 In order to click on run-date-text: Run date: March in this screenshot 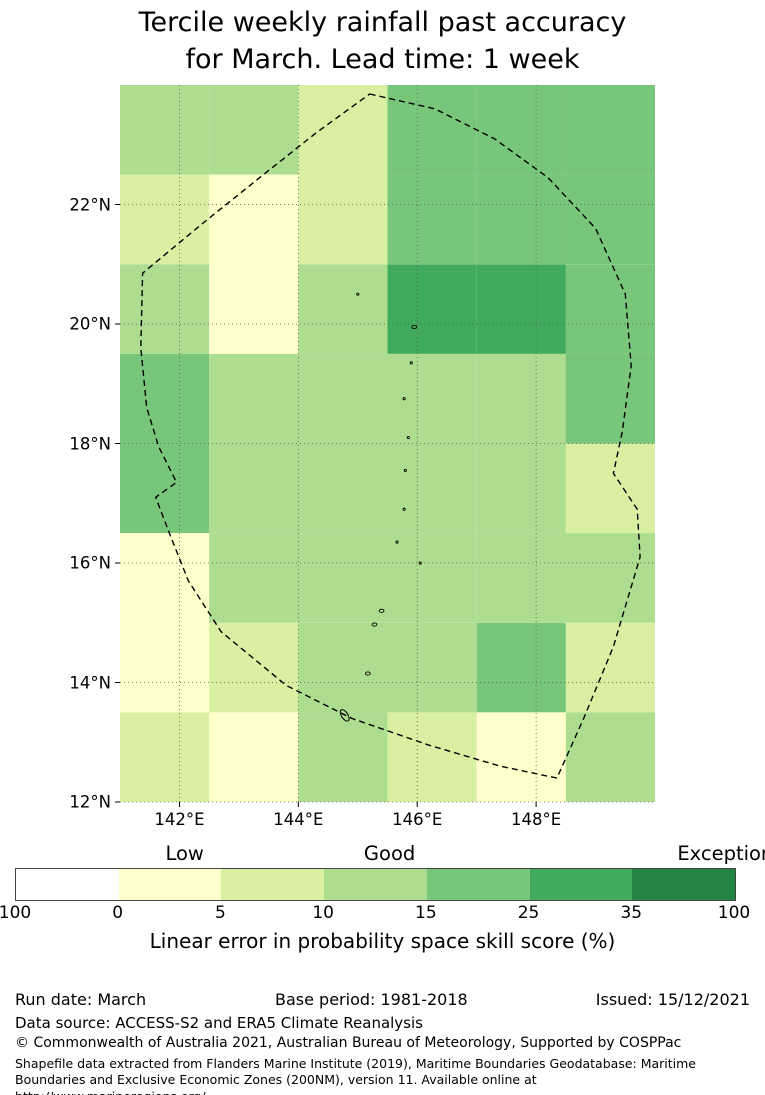, I will do `click(81, 999)`.